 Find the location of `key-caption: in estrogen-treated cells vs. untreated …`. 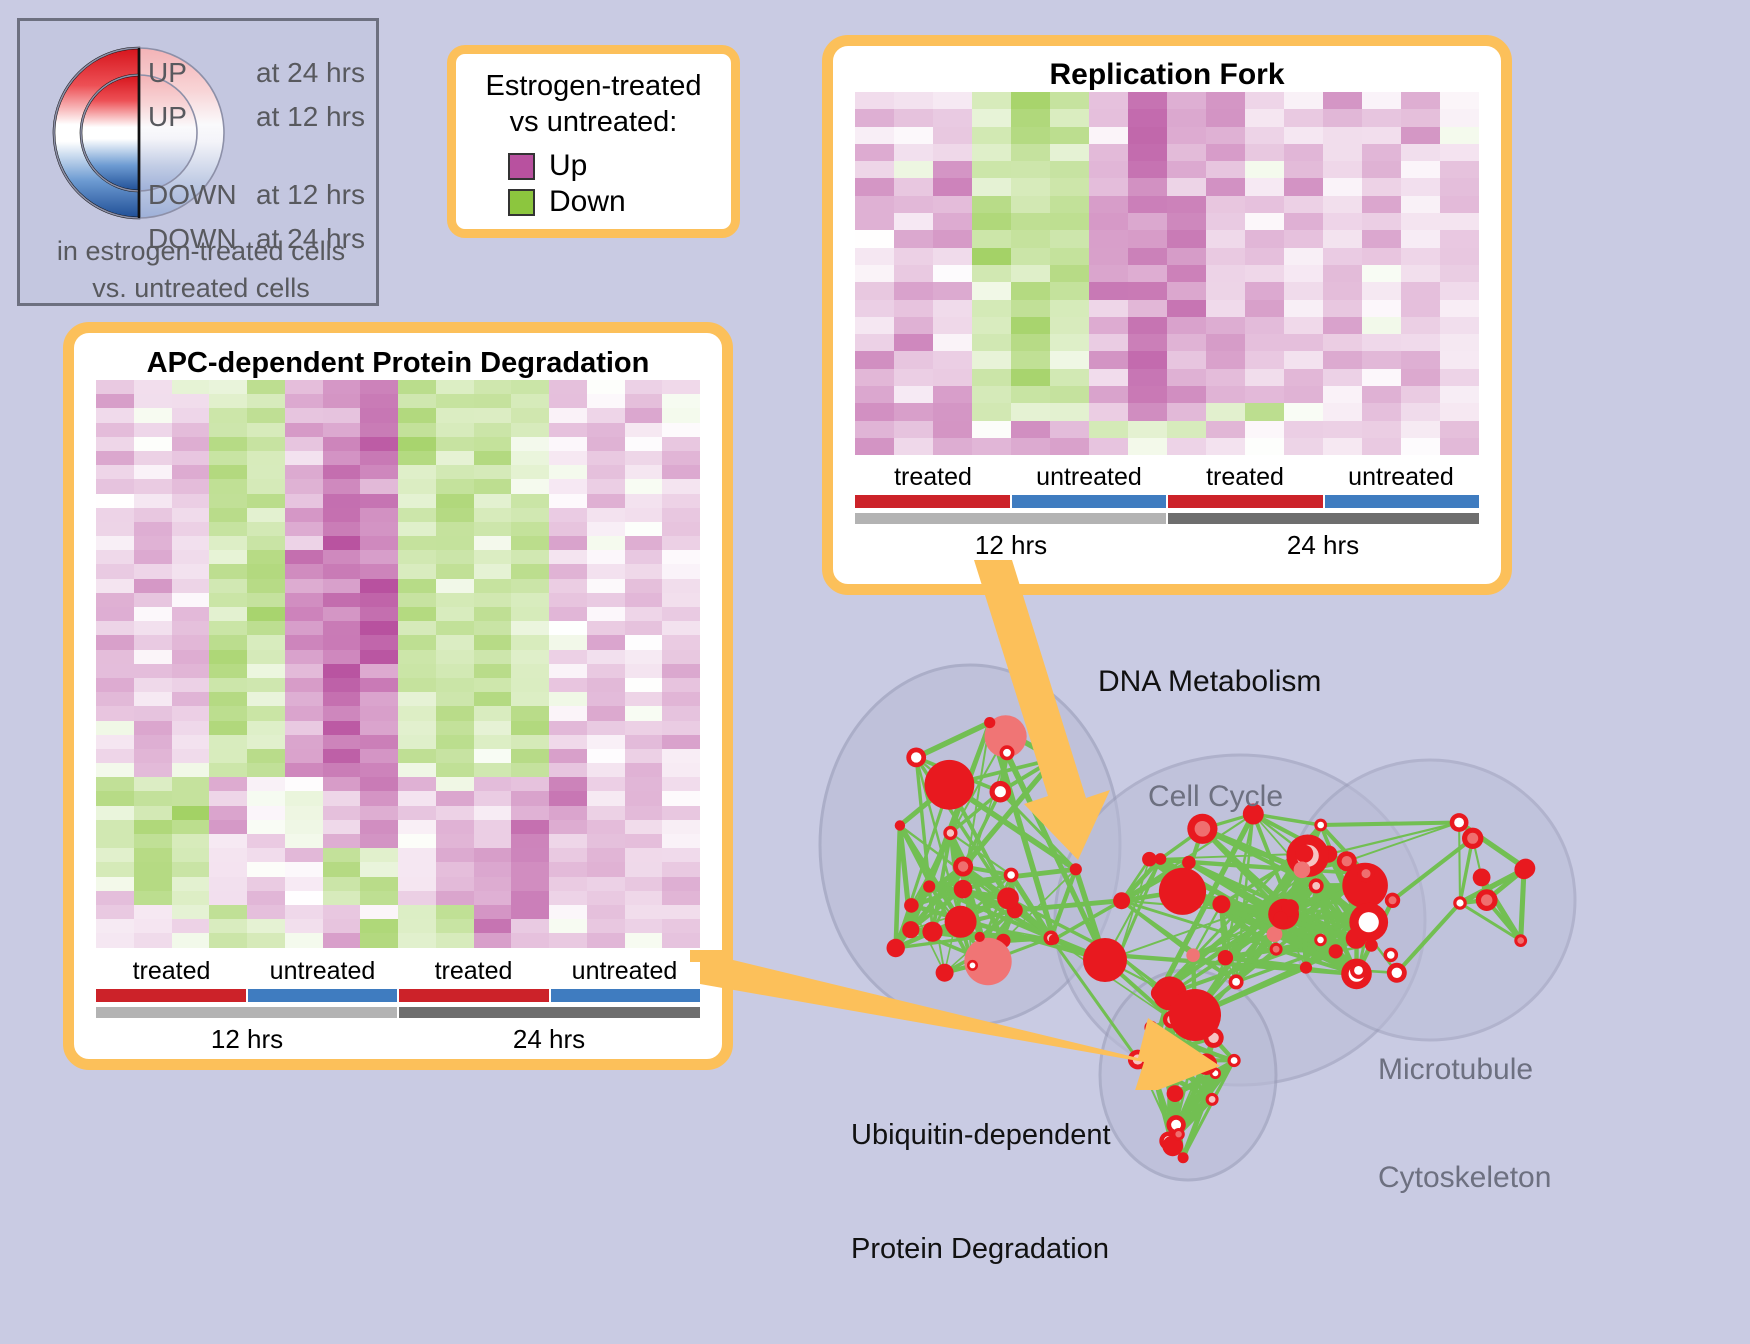

key-caption: in estrogen-treated cells vs. untreated … is located at coordinates (201, 270).